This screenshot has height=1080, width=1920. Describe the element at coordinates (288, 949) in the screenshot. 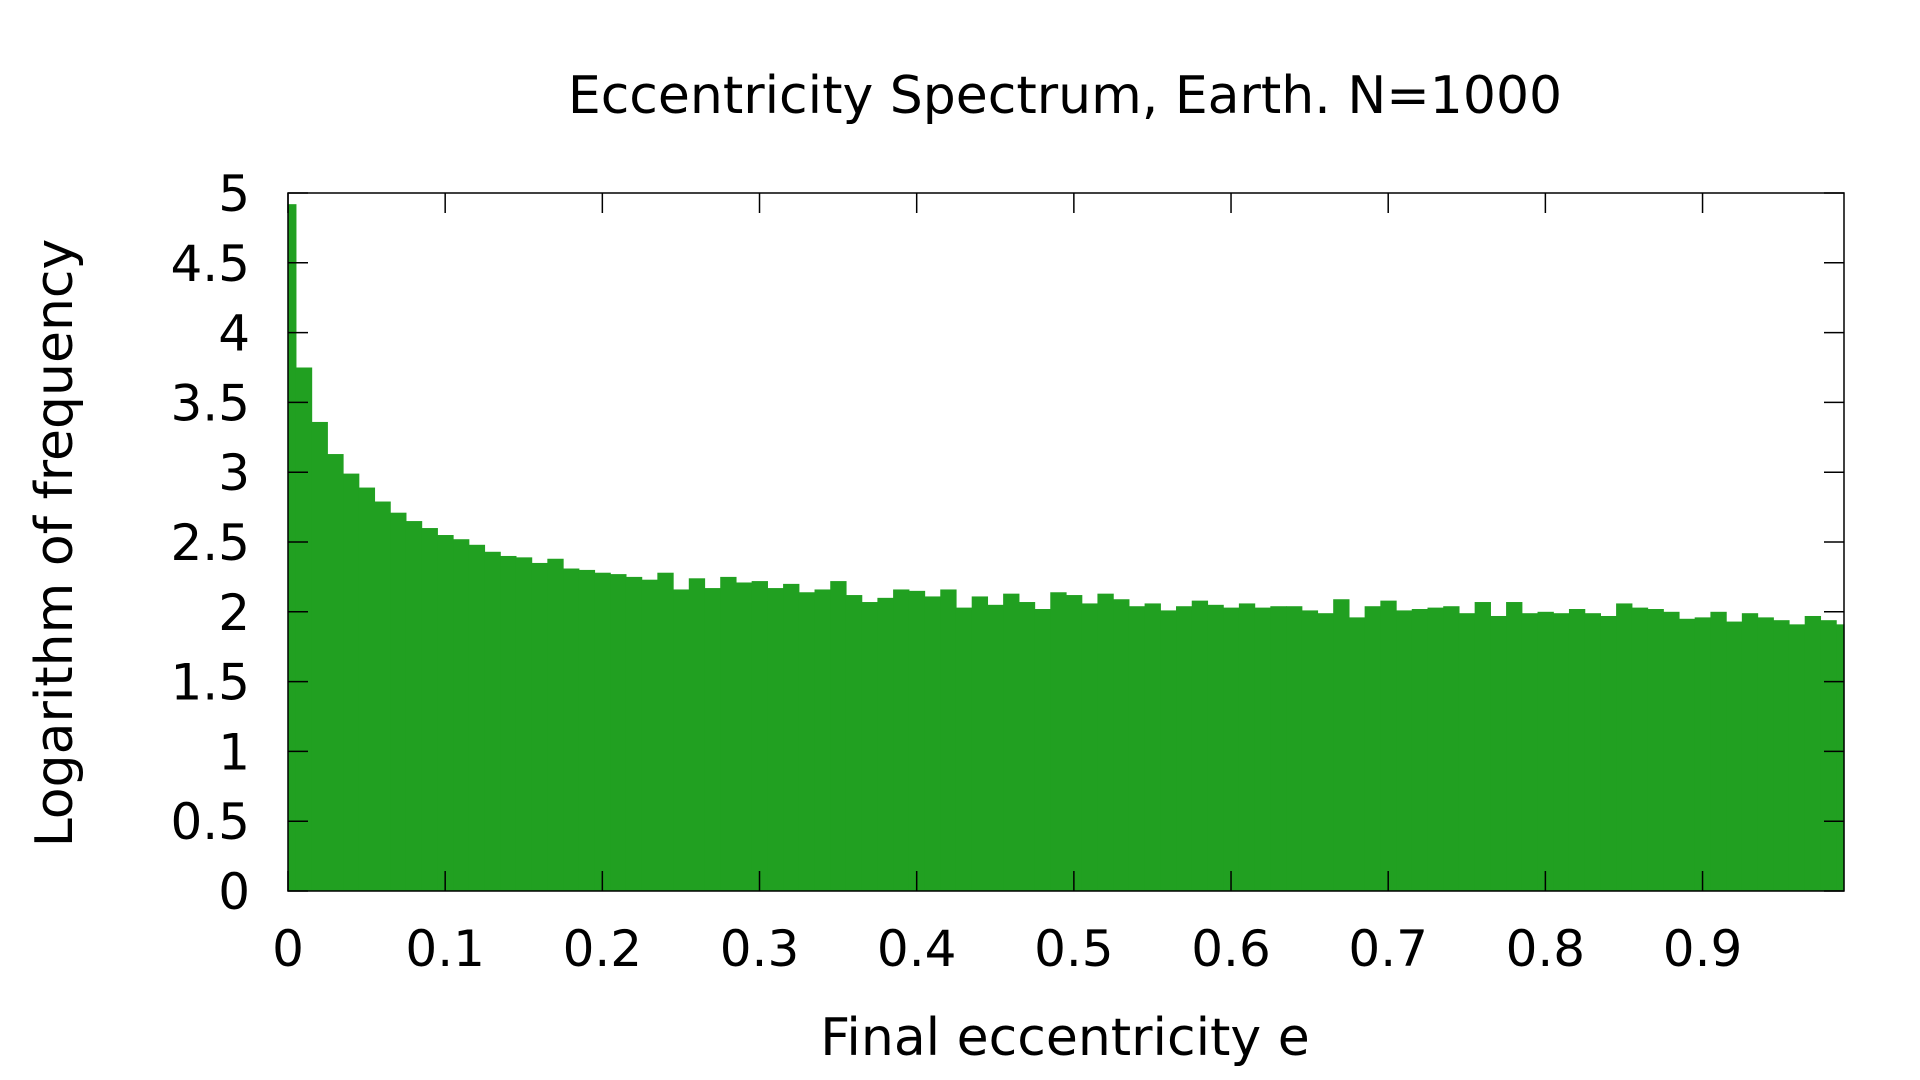

I see `x-tick-label: 0` at that location.